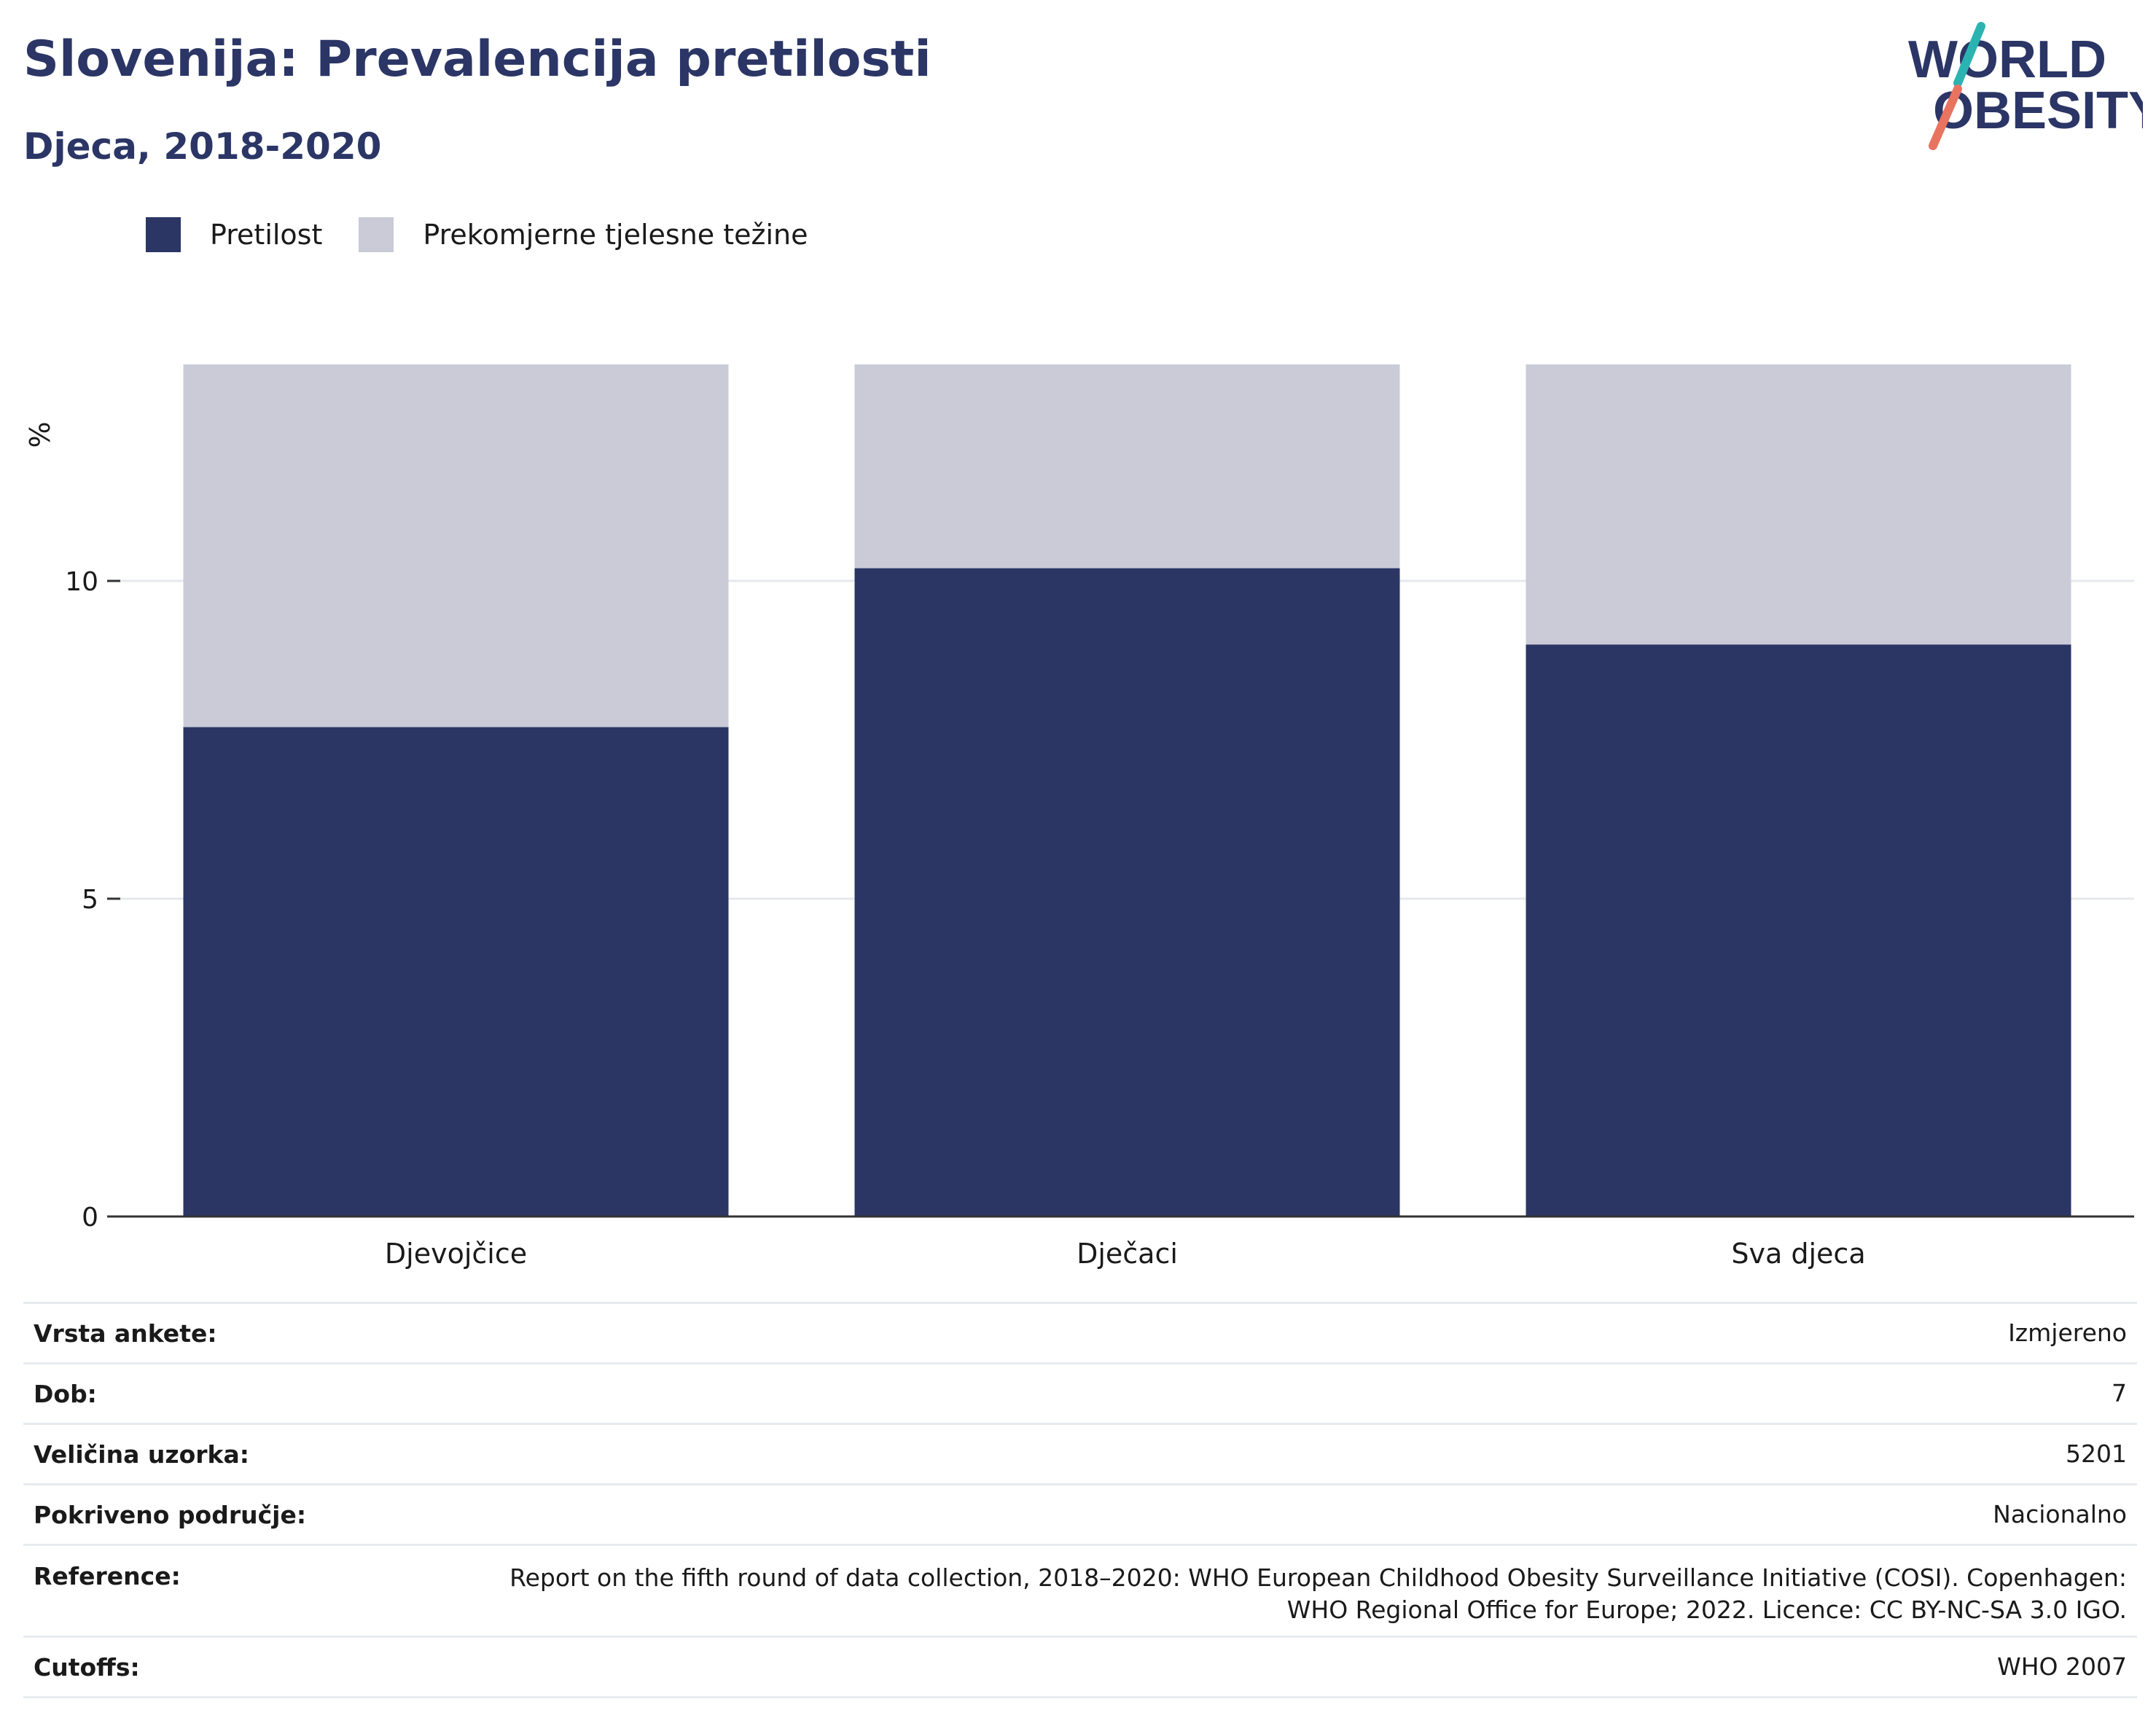  Describe the element at coordinates (40, 434) in the screenshot. I see `y-axis-label: %` at that location.